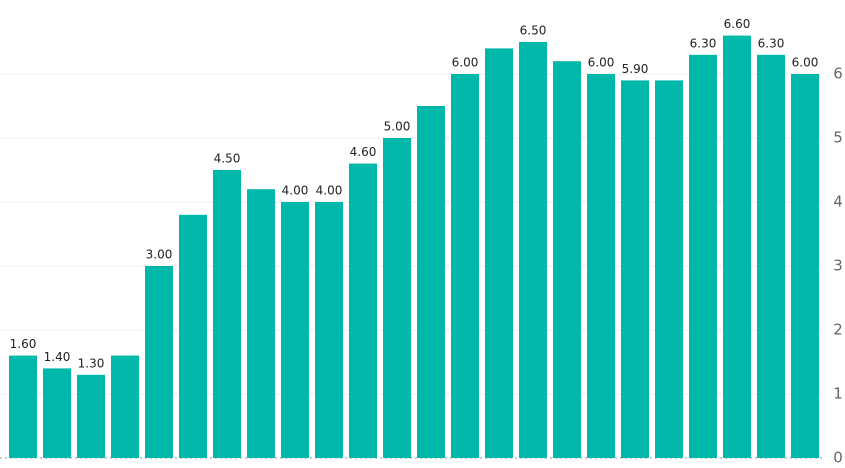  What do you see at coordinates (838, 266) in the screenshot?
I see `y-tick-label: 3` at bounding box center [838, 266].